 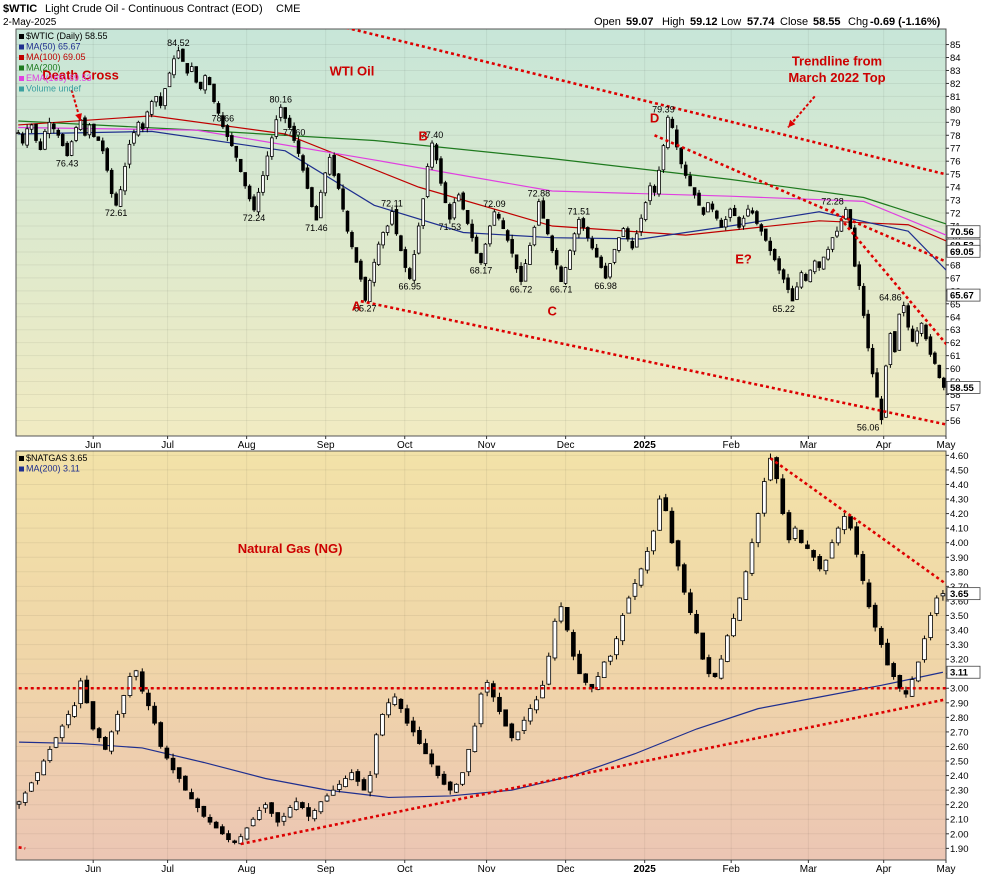 I want to click on y-tick-label: 3.30, so click(x=959, y=645).